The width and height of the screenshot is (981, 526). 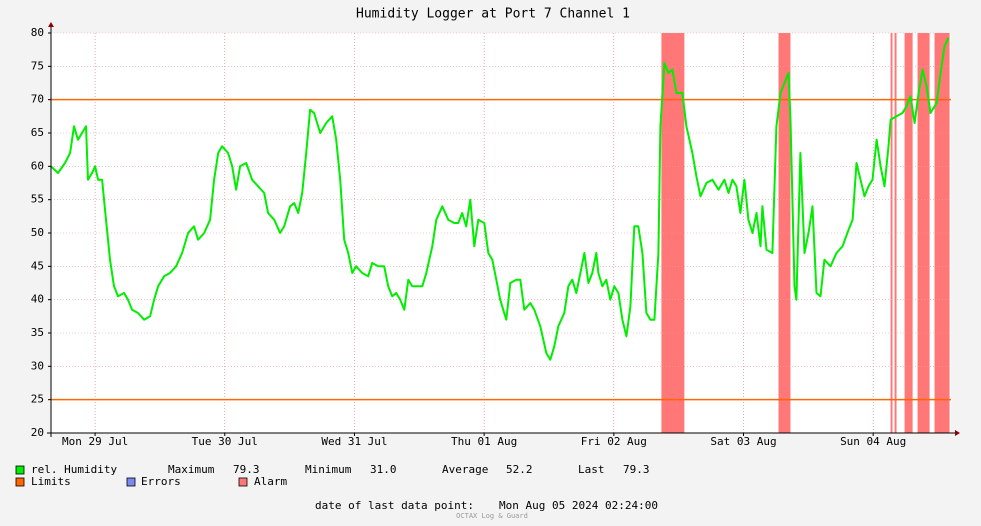 What do you see at coordinates (873, 441) in the screenshot?
I see `x-tick-label: Sun 04 Aug` at bounding box center [873, 441].